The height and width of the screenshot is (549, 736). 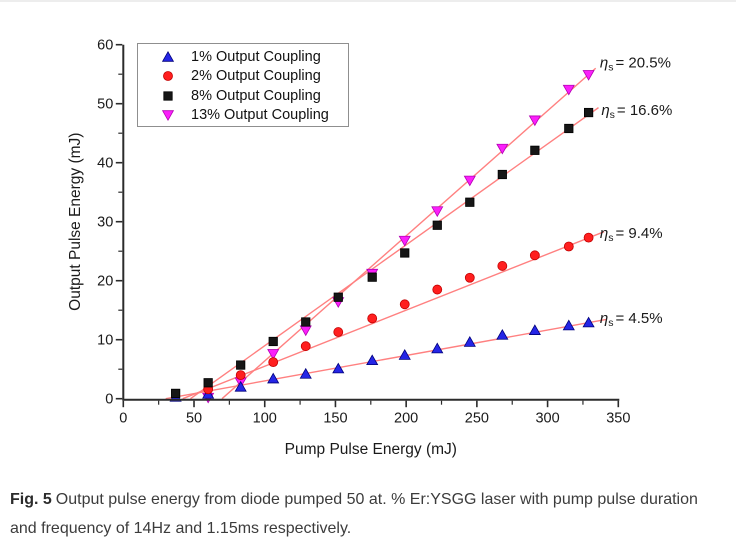 What do you see at coordinates (371, 449) in the screenshot?
I see `x-axis-label: Pump Pulse Energy (mJ)` at bounding box center [371, 449].